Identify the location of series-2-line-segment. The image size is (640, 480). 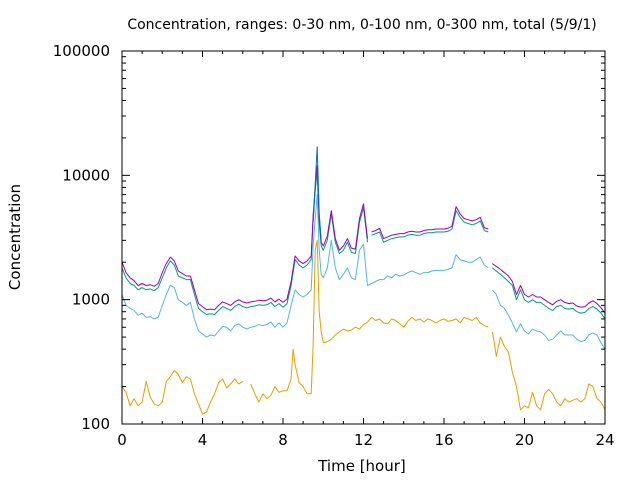
(548, 319).